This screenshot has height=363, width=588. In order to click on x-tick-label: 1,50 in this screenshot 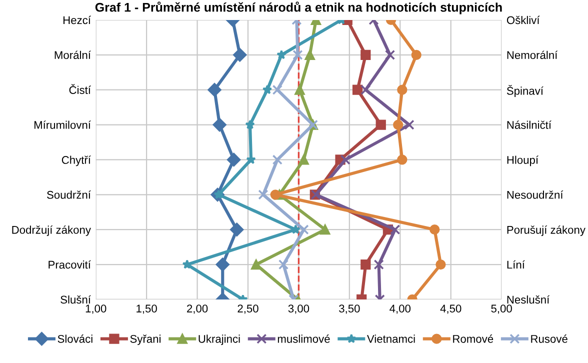, I will do `click(146, 309)`.